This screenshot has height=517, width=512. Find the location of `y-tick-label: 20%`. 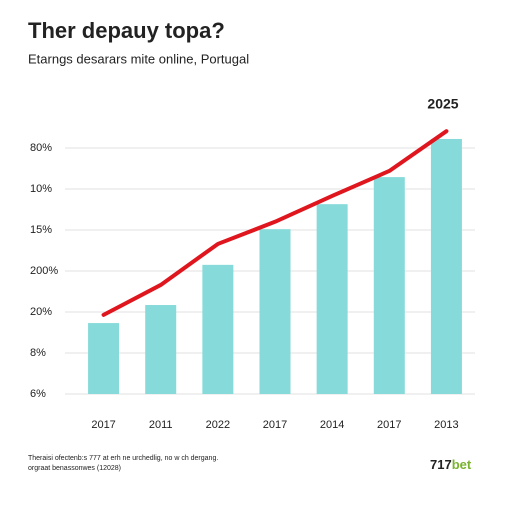

y-tick-label: 20% is located at coordinates (41, 312).